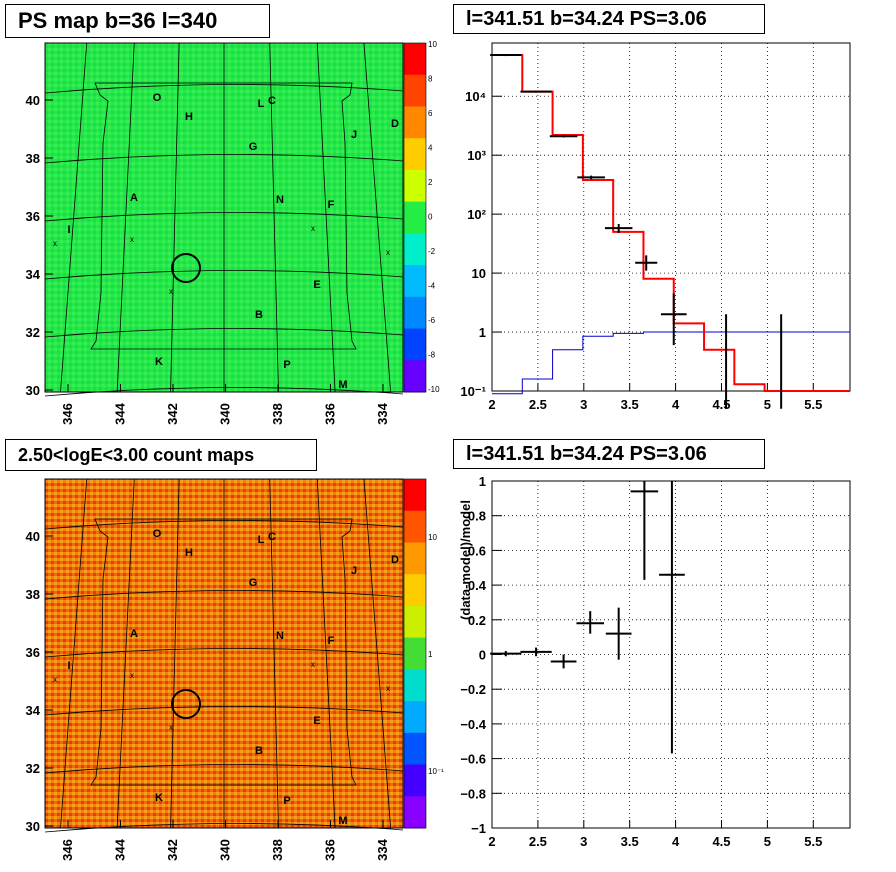  What do you see at coordinates (479, 273) in the screenshot?
I see `y-axis-tick-label: 10` at bounding box center [479, 273].